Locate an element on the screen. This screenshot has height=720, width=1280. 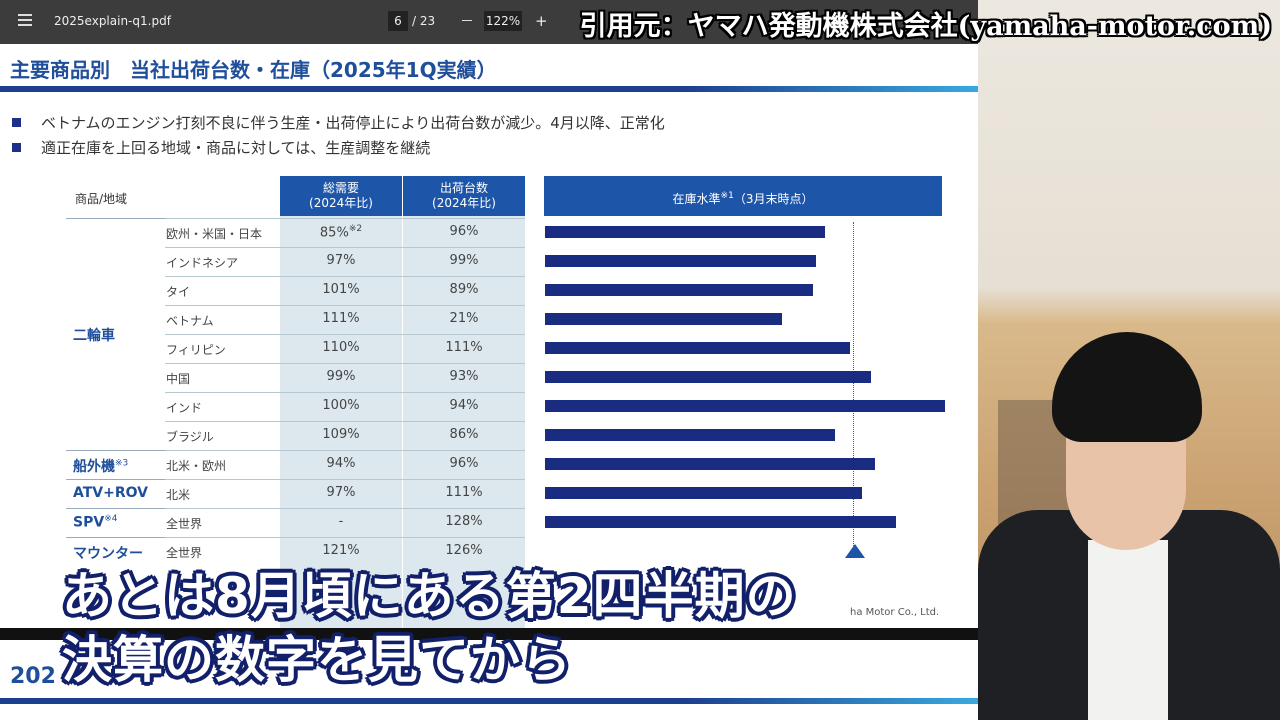
demand: 110% is located at coordinates (341, 347).